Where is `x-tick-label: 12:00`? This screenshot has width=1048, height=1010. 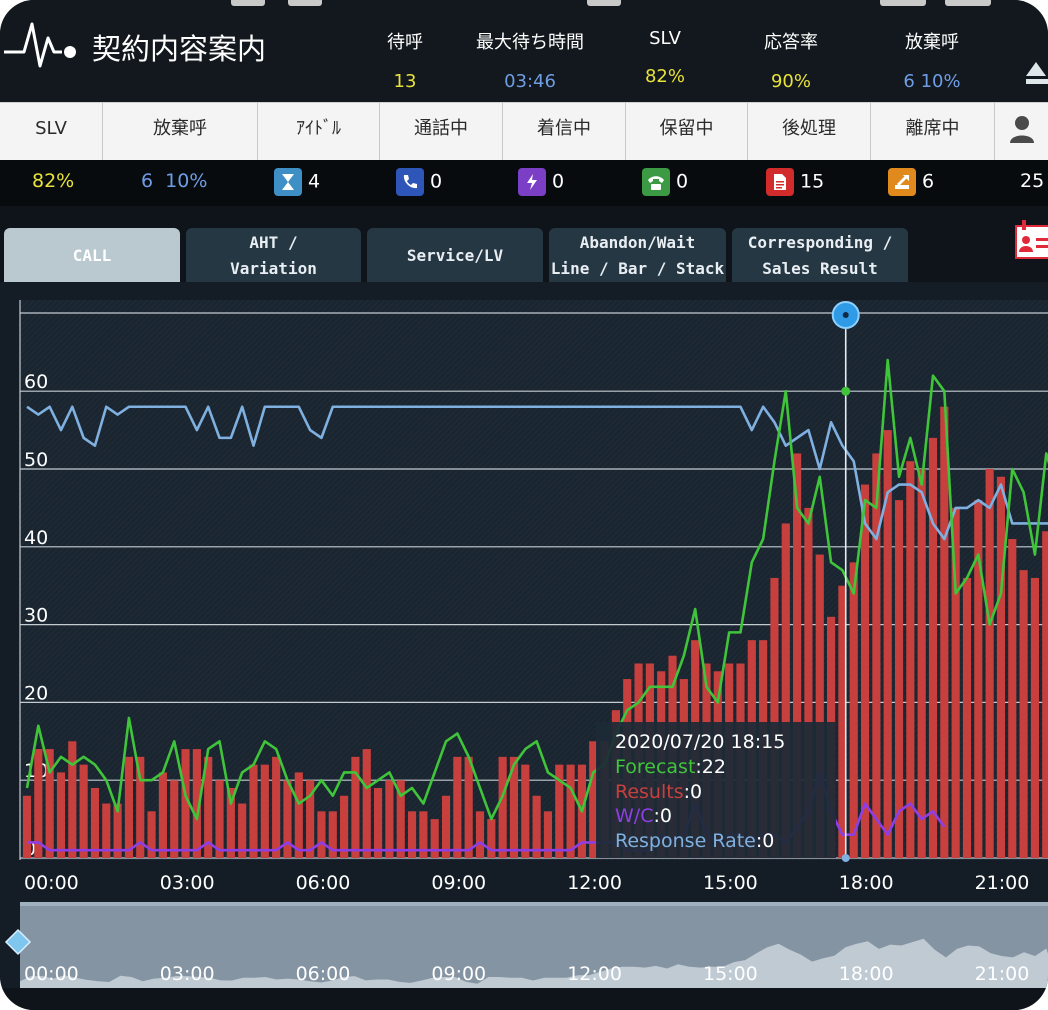
x-tick-label: 12:00 is located at coordinates (594, 883).